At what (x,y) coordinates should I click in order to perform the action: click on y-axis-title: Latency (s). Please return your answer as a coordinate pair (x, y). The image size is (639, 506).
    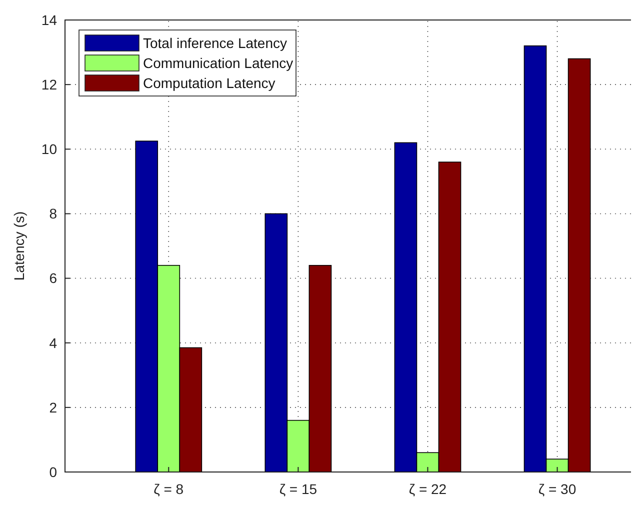
    Looking at the image, I should click on (19, 246).